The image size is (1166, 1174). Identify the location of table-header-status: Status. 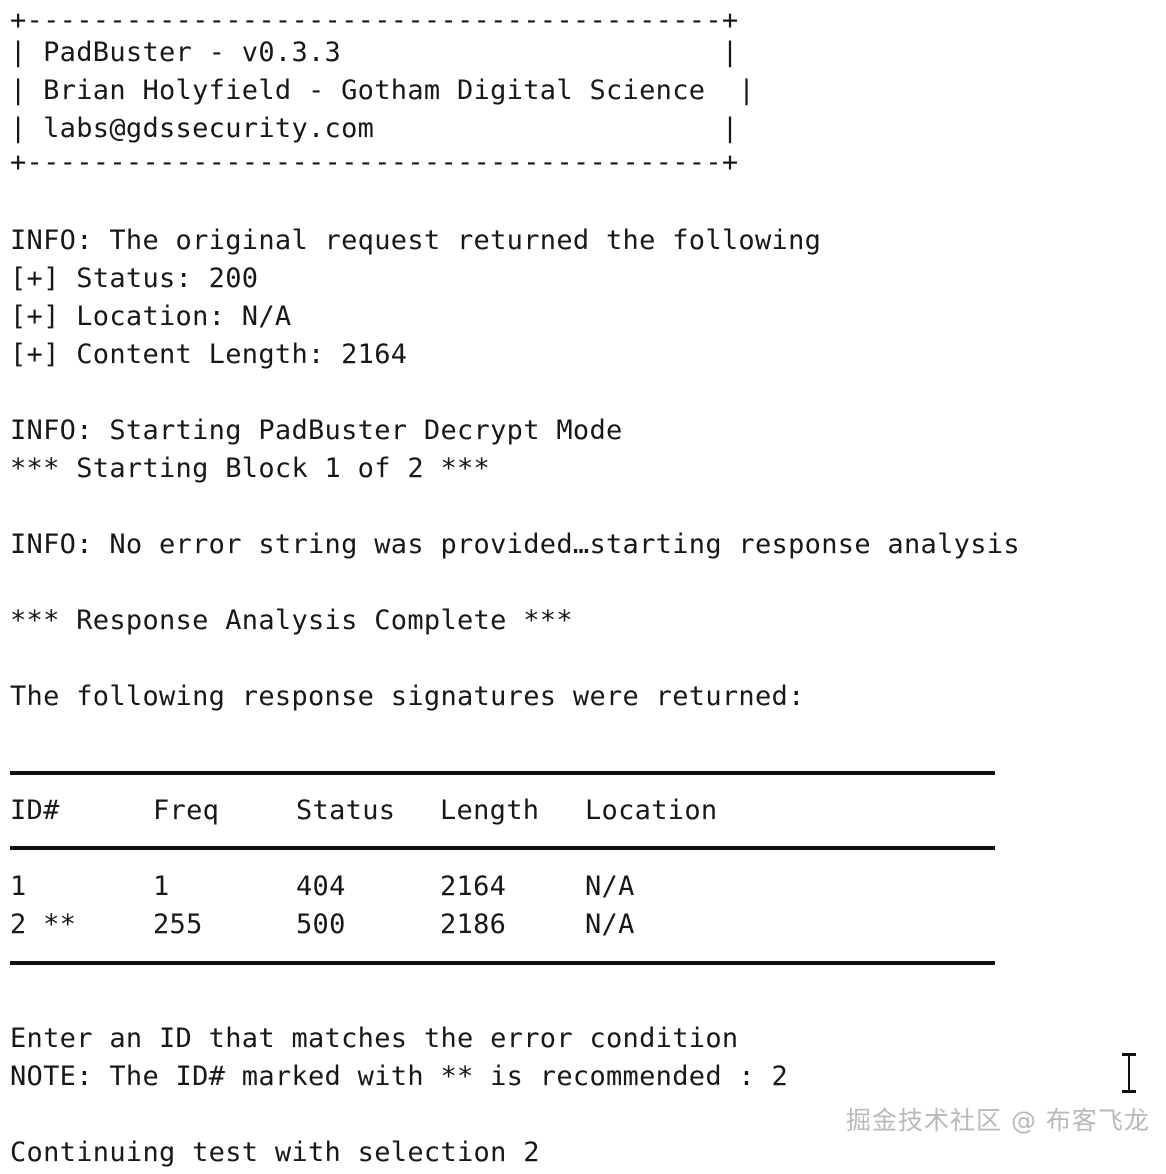
(346, 810).